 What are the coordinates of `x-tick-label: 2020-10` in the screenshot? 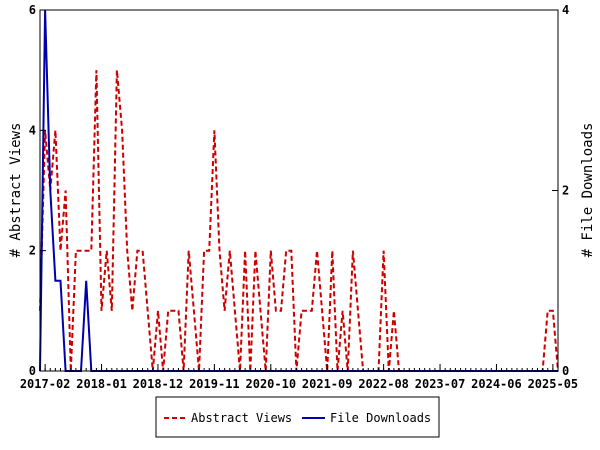 It's located at (271, 384).